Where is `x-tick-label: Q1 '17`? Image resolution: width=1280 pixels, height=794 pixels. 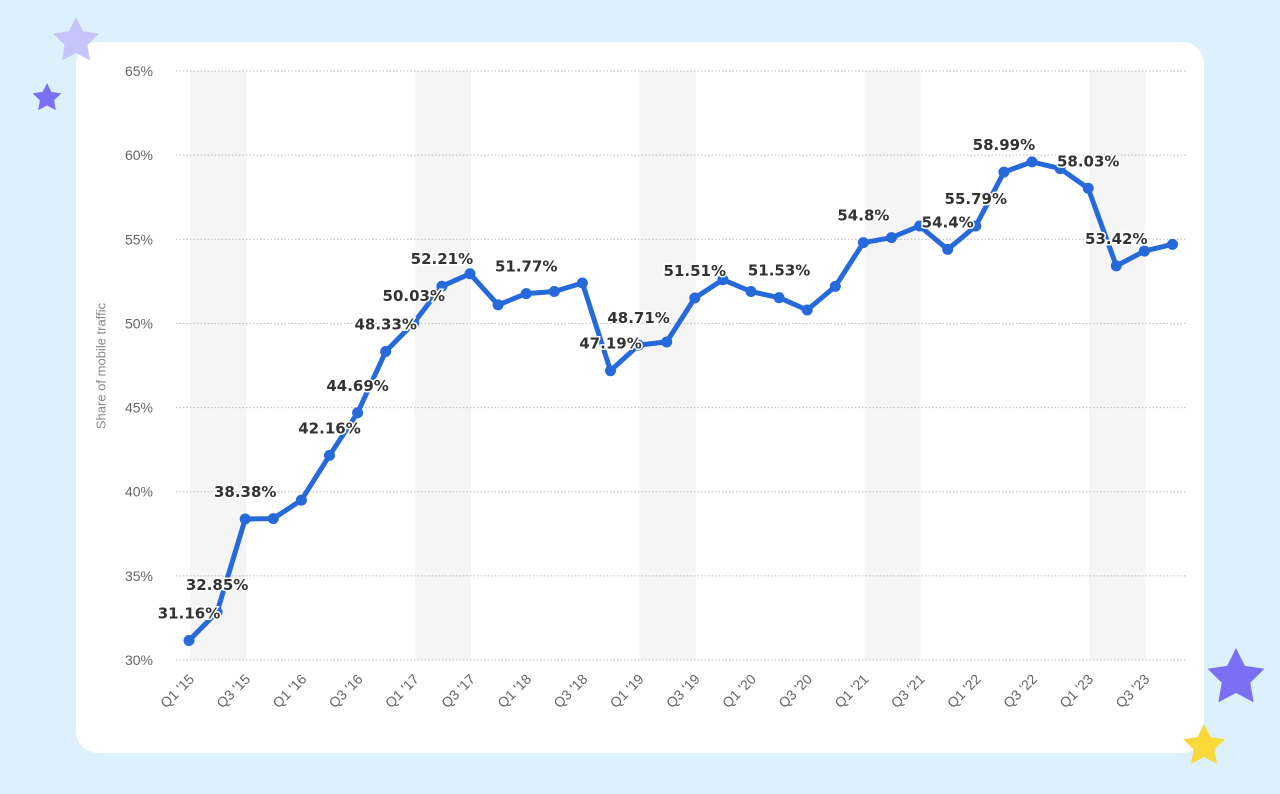 x-tick-label: Q1 '17 is located at coordinates (402, 691).